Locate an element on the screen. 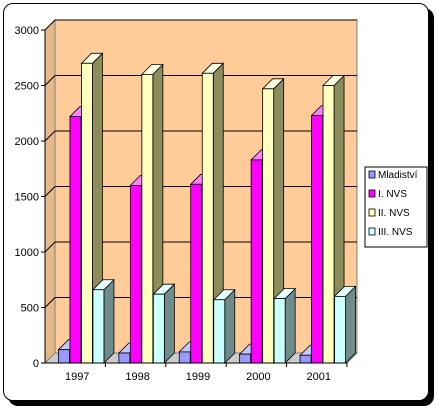 Image resolution: width=437 pixels, height=411 pixels. y-tick-label: 3000 is located at coordinates (27, 31).